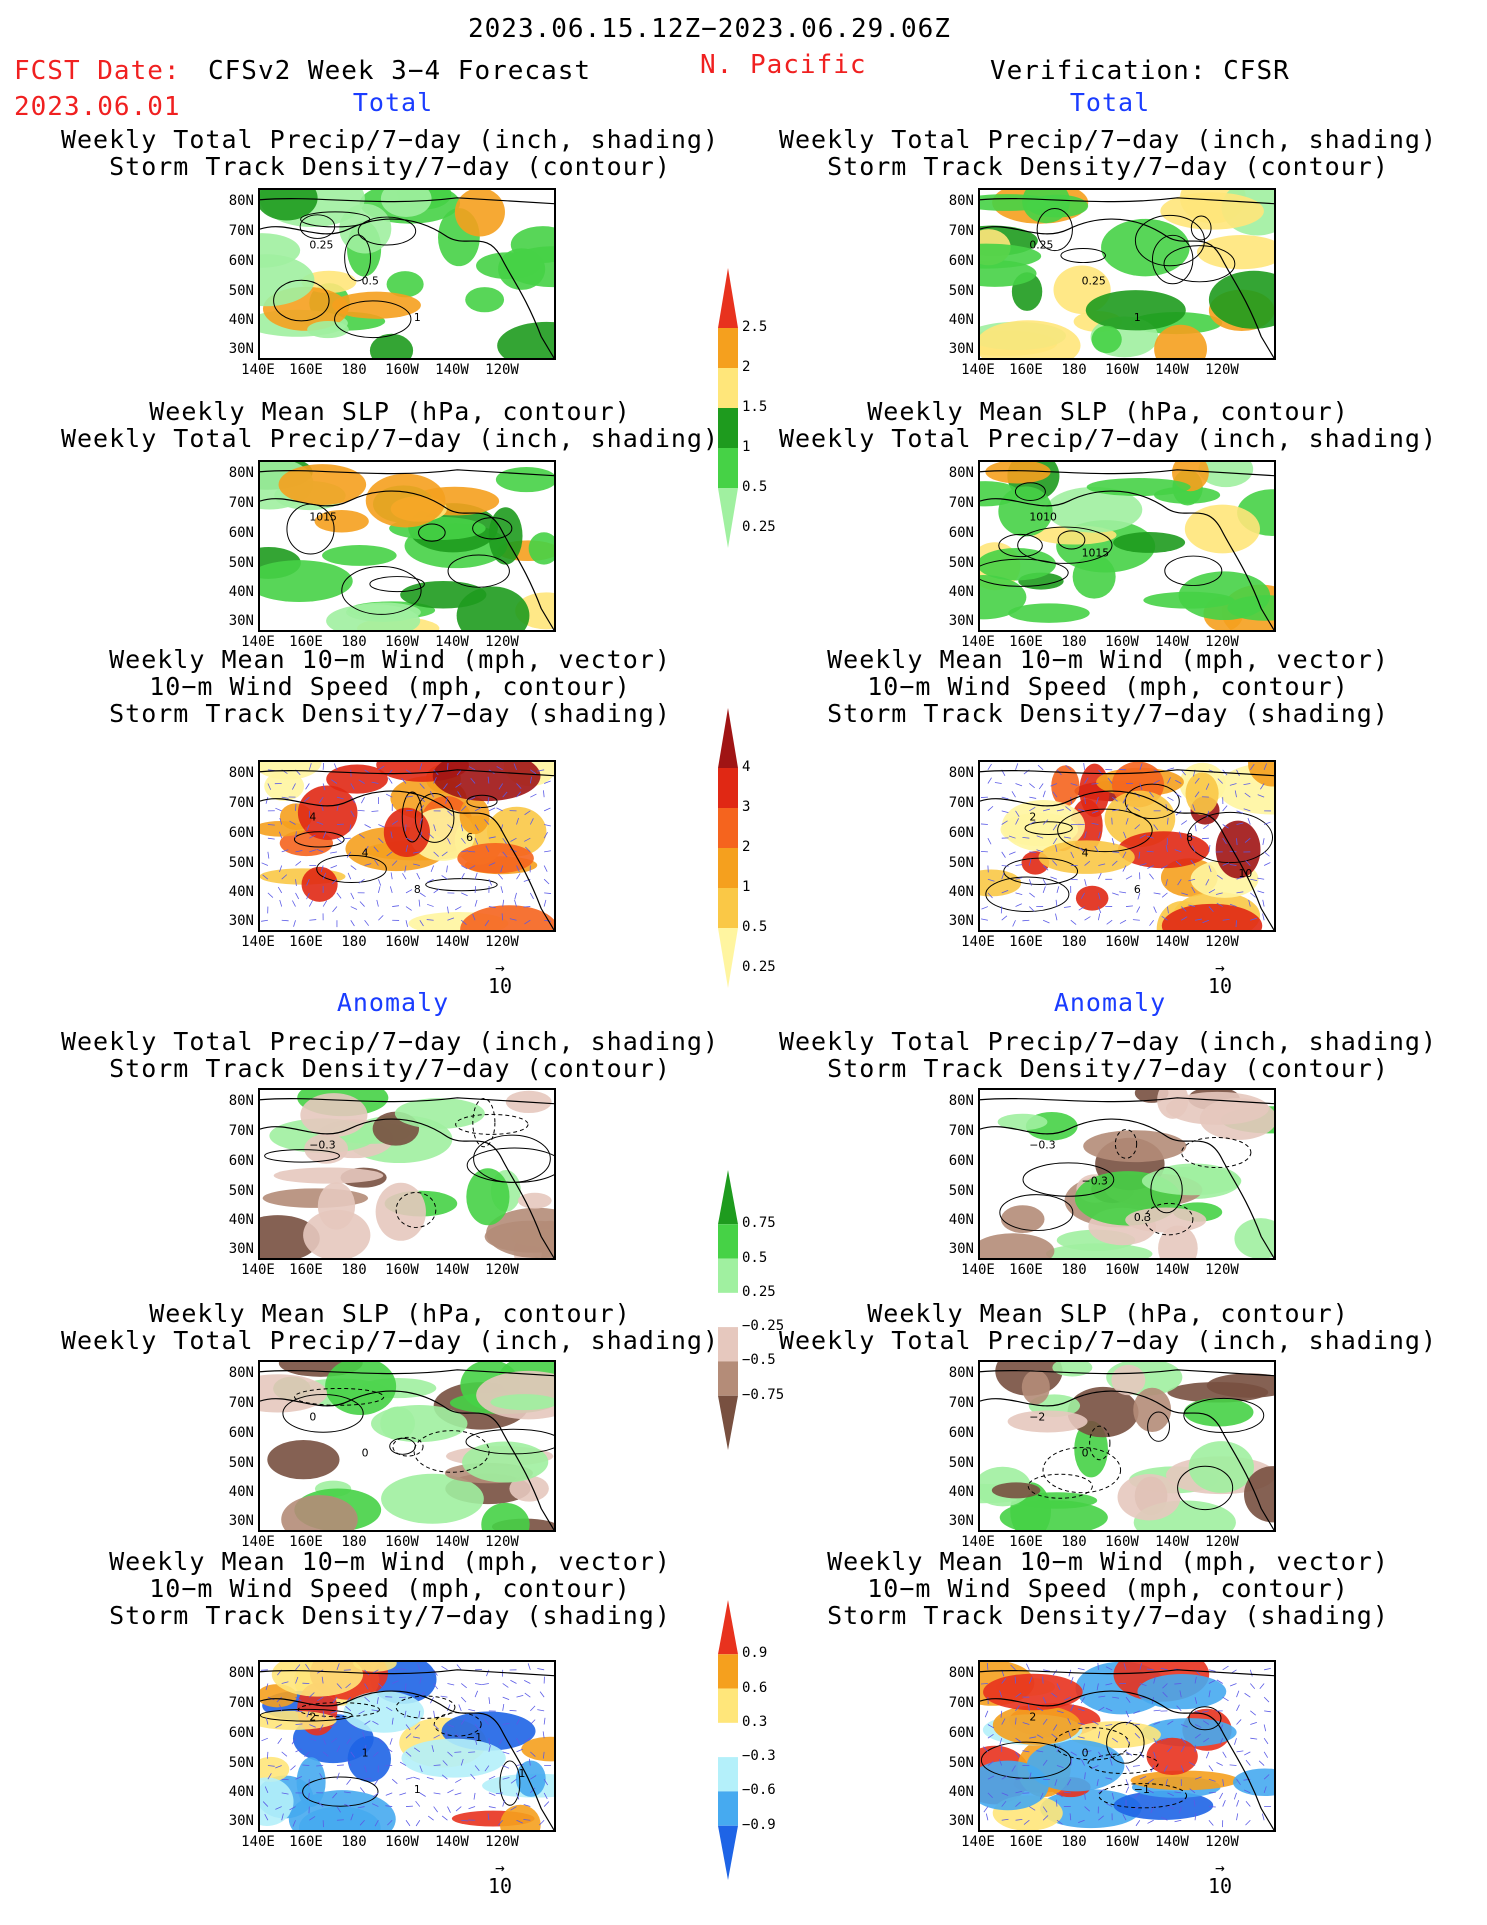  I want to click on fcst-anom-precip-map: −0.3, so click(407, 1174).